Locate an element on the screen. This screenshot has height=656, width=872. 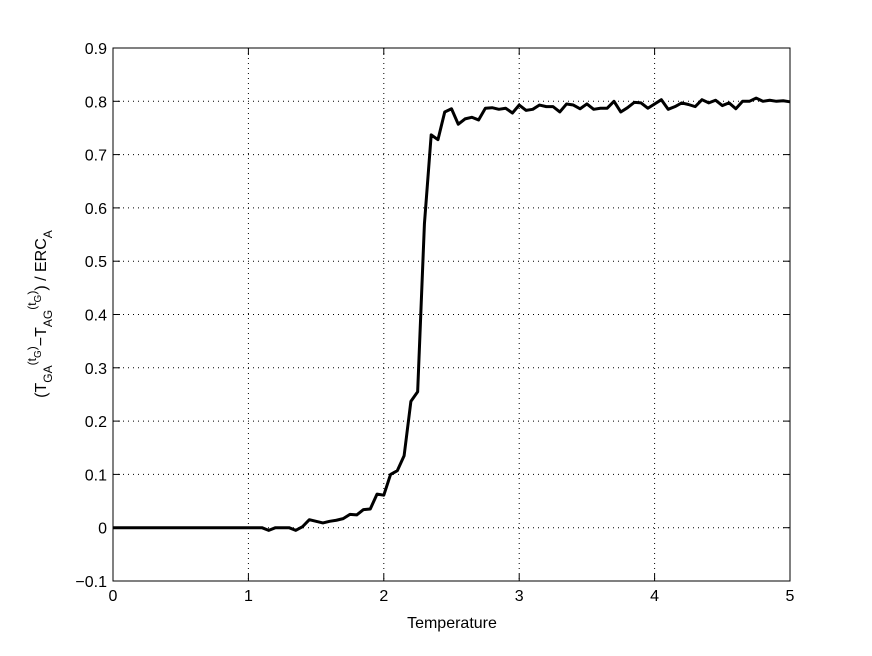
y-tick-label: 0.7 is located at coordinates (96, 156).